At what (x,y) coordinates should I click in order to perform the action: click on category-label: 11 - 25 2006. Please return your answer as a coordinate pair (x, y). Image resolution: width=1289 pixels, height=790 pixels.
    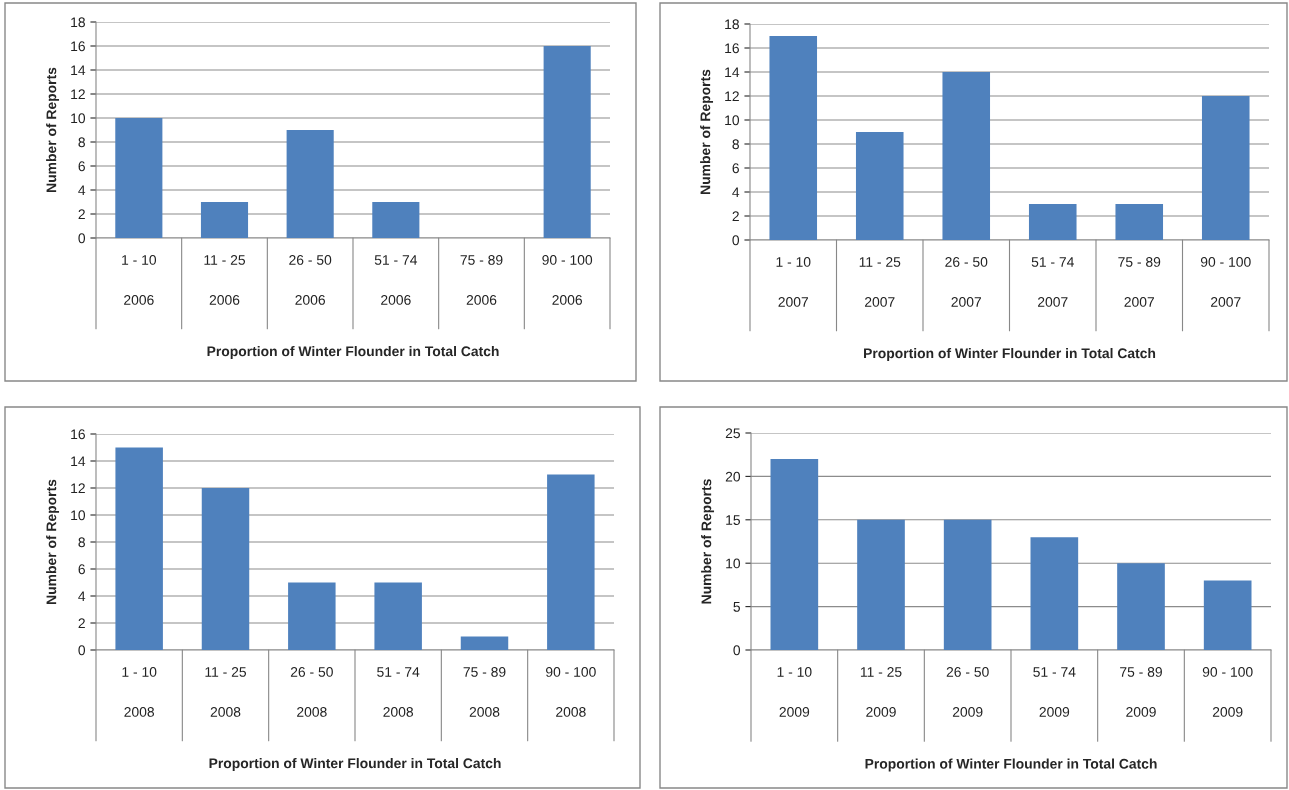
    Looking at the image, I should click on (225, 280).